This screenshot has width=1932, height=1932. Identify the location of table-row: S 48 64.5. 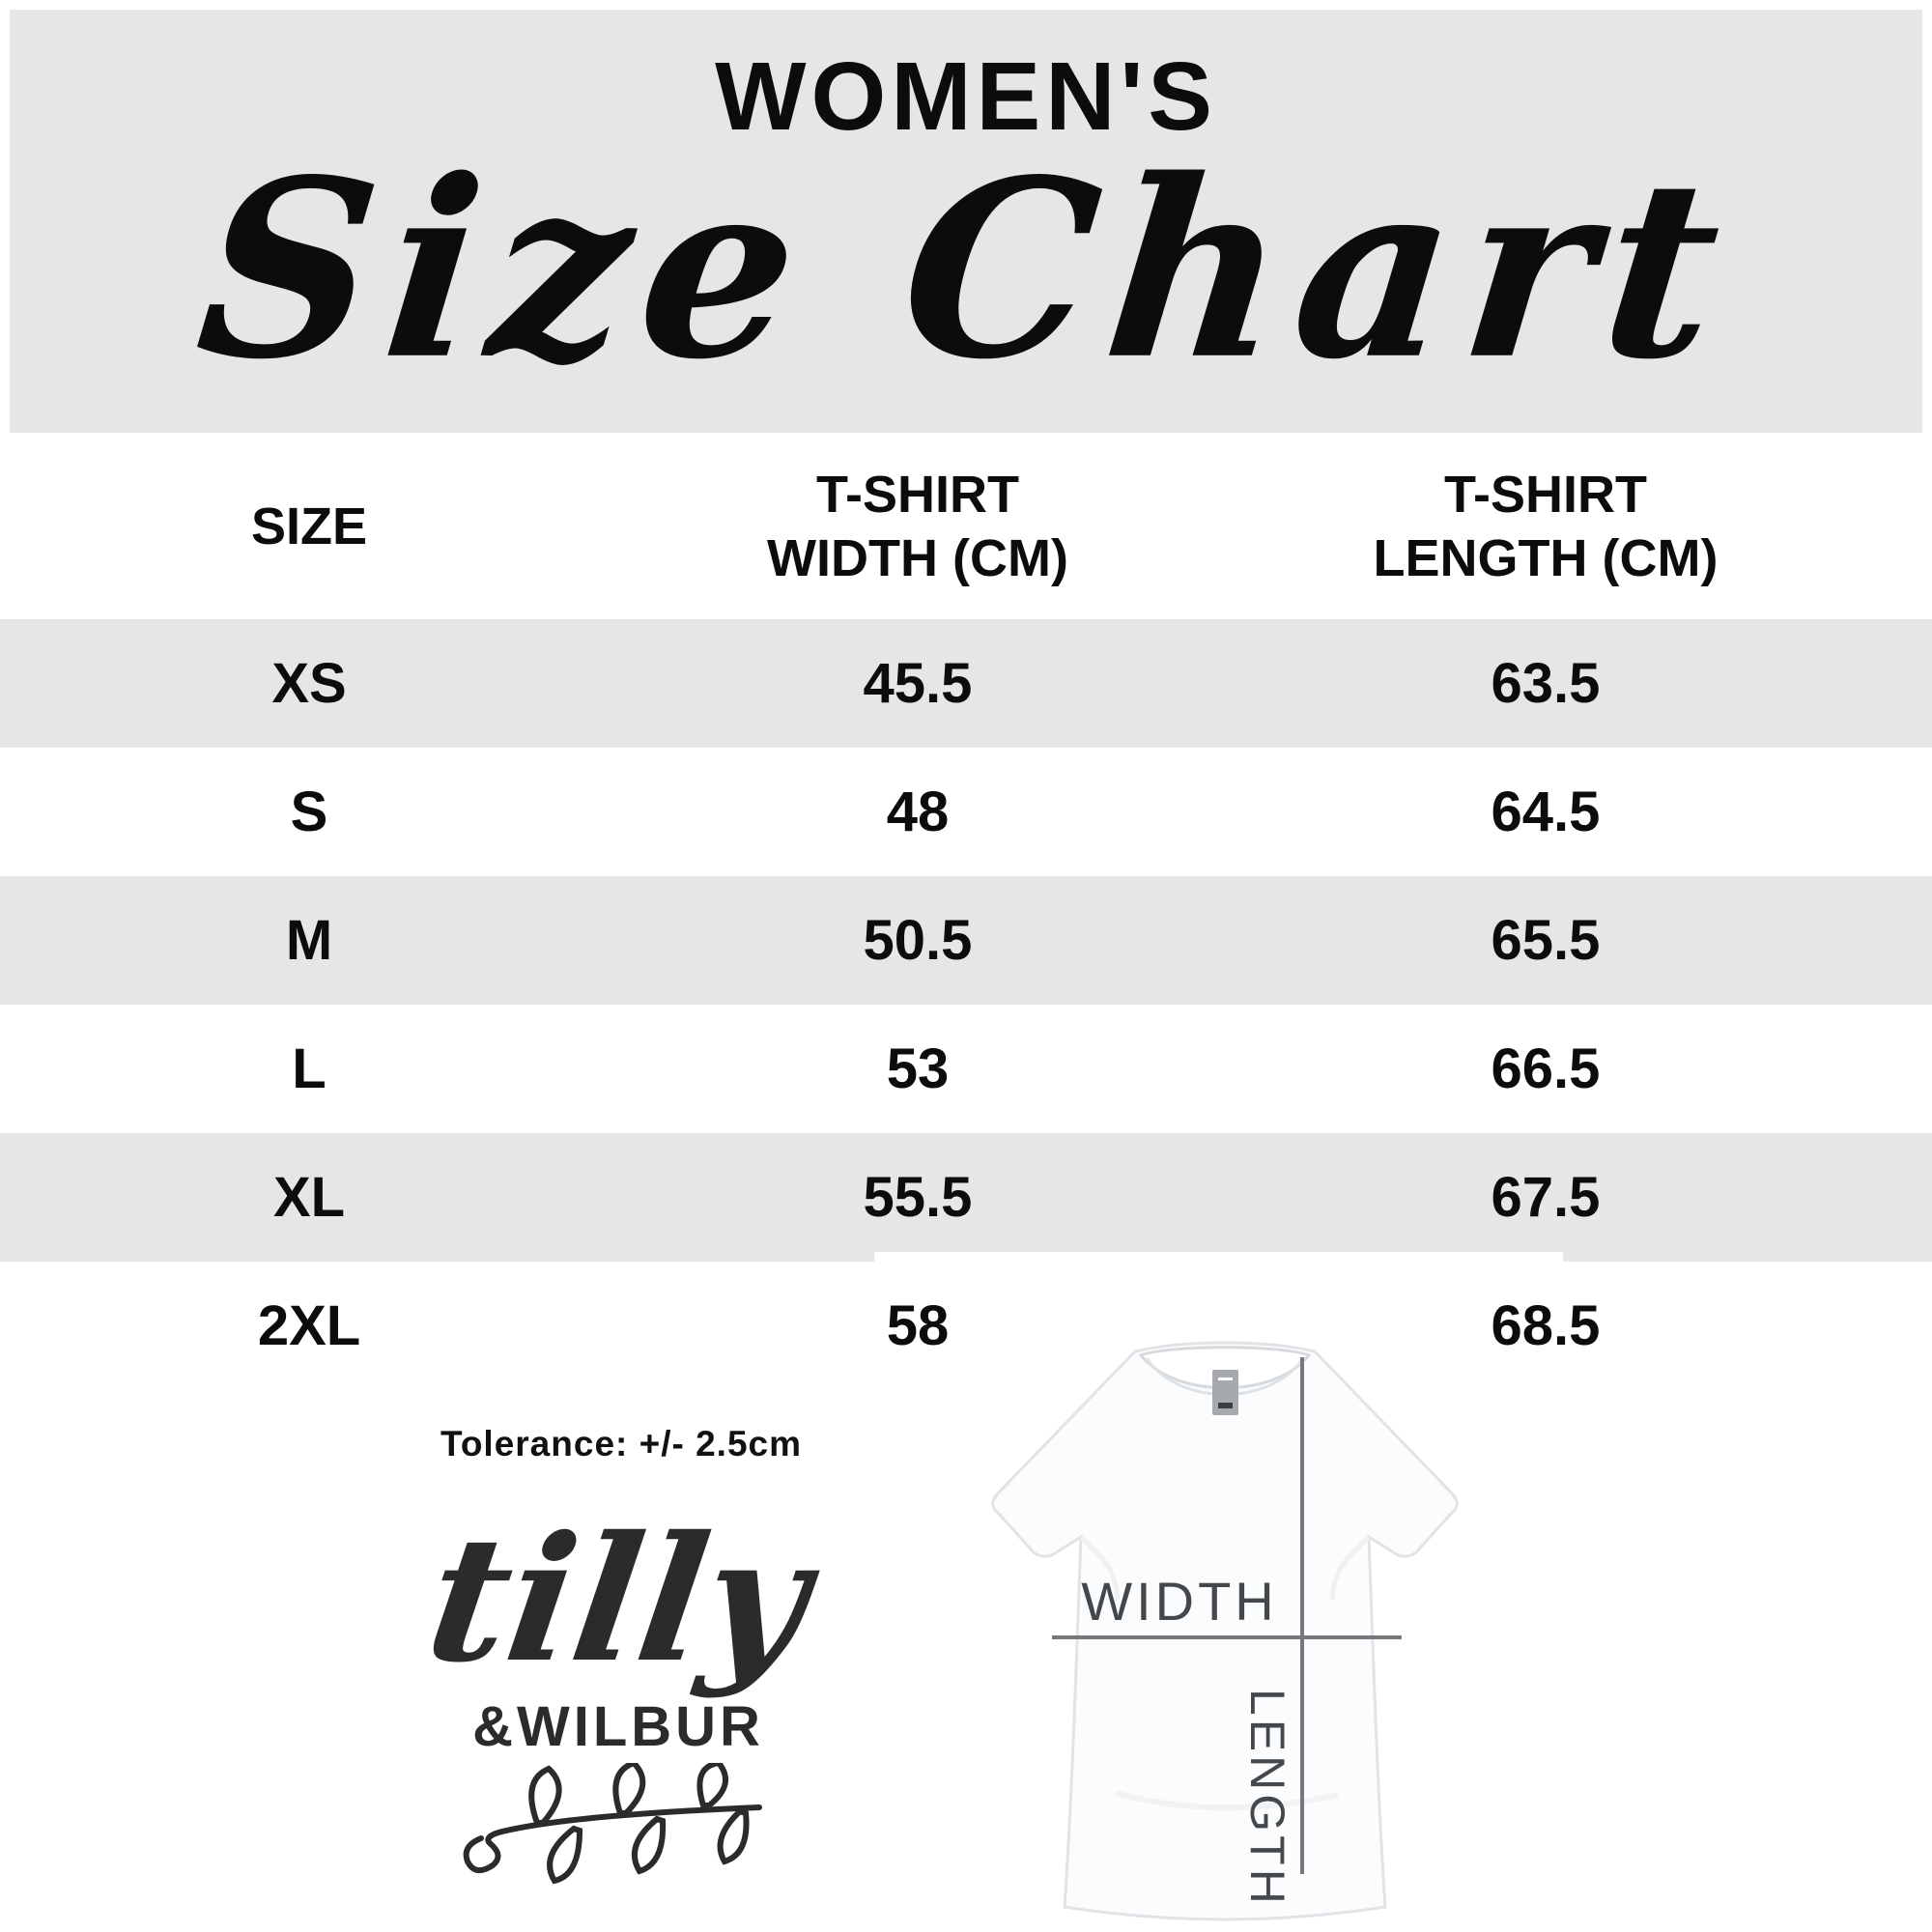
(966, 812).